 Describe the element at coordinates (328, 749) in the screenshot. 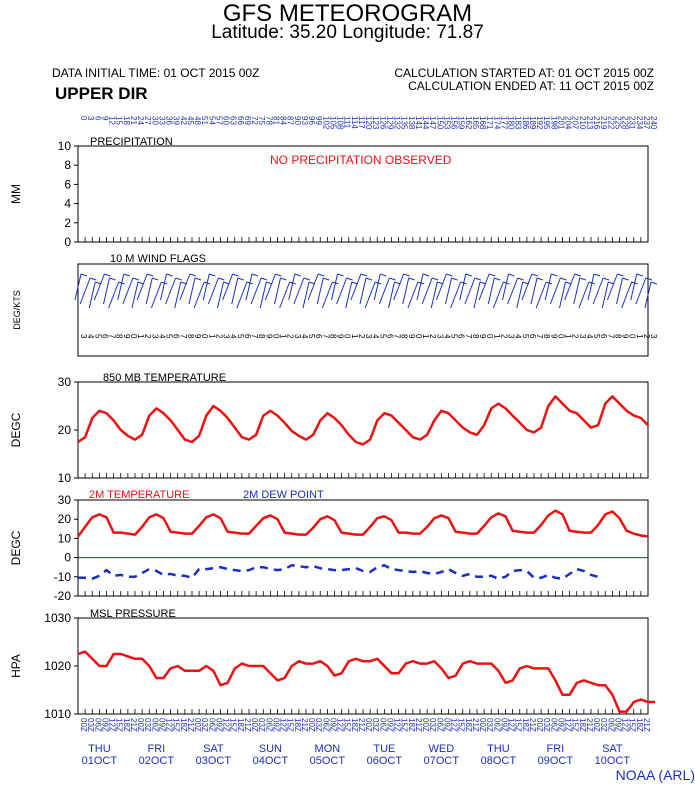

I see `day-name-label: MON` at that location.